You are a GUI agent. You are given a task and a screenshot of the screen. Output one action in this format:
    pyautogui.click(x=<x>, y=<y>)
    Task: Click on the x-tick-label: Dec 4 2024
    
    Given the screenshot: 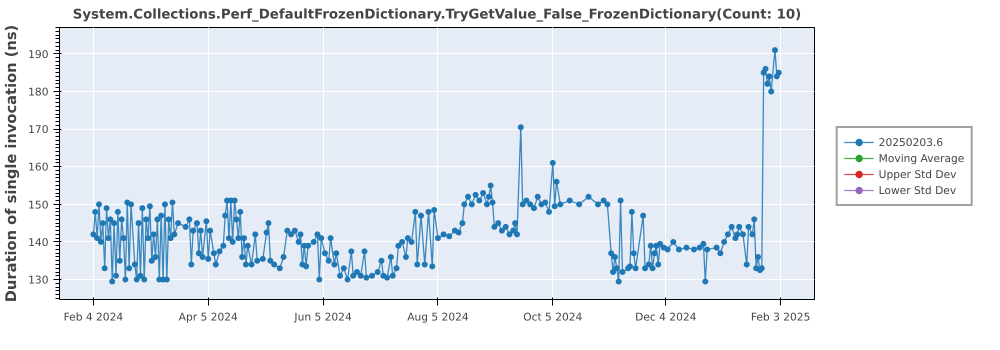 What is the action you would take?
    pyautogui.click(x=666, y=317)
    